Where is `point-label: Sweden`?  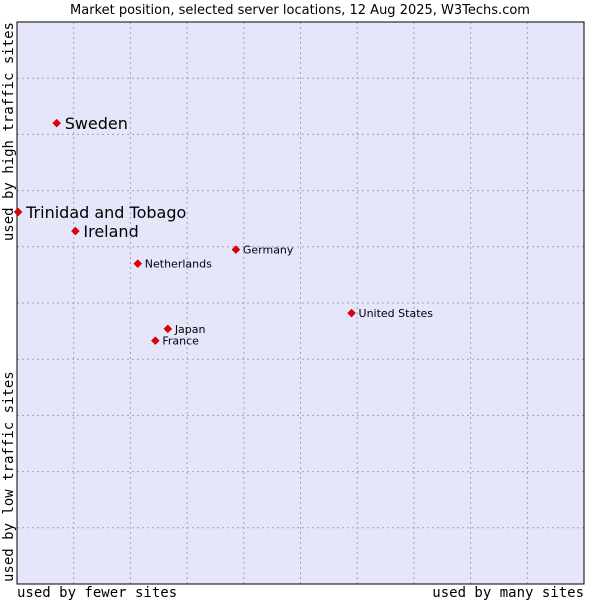 point-label: Sweden is located at coordinates (96, 123).